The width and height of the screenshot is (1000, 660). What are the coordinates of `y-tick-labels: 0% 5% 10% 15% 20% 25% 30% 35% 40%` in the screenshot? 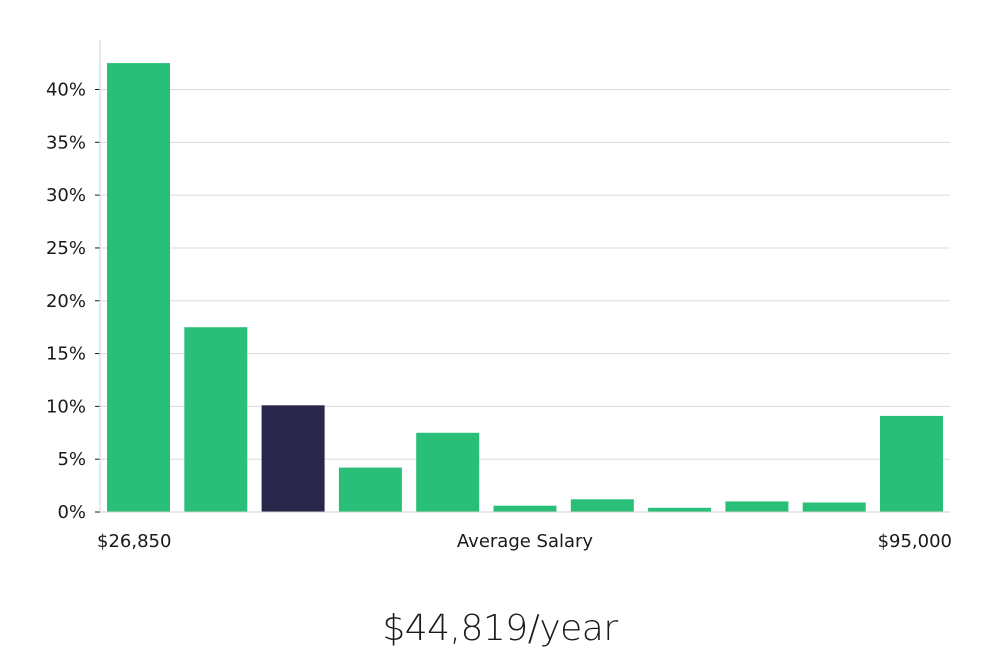 It's located at (66, 302).